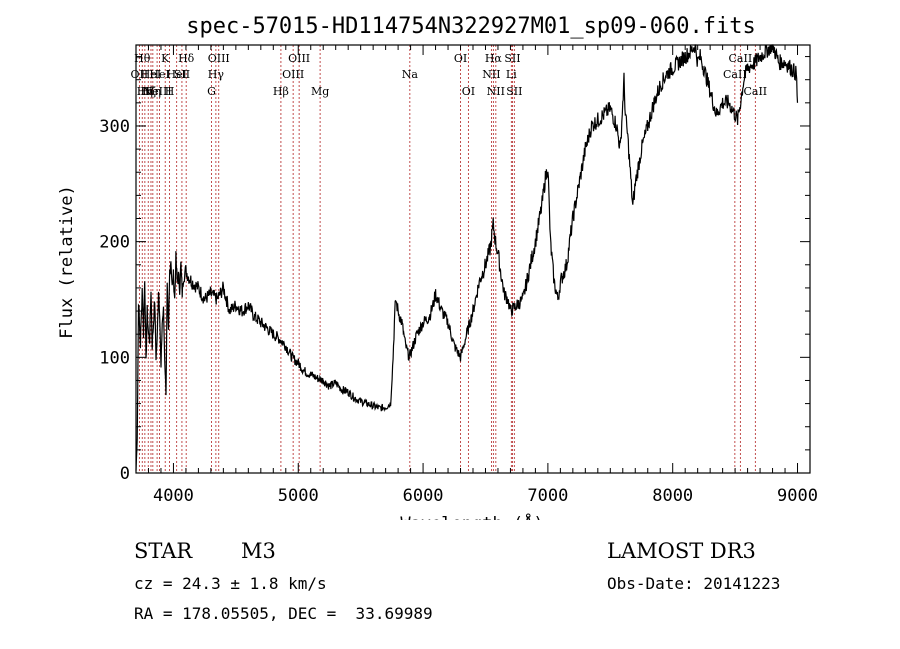 The image size is (900, 649). What do you see at coordinates (216, 74) in the screenshot?
I see `line-label: Hγ` at bounding box center [216, 74].